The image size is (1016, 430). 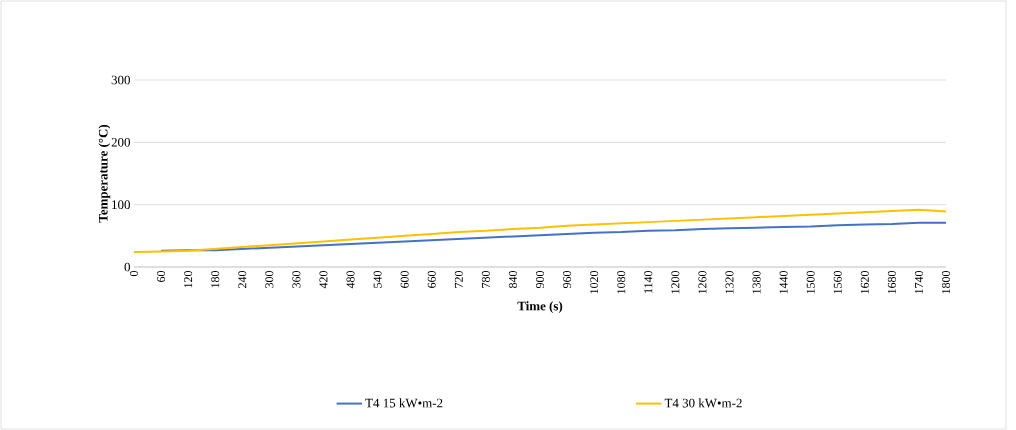 I want to click on x-tick-label: 540, so click(x=377, y=279).